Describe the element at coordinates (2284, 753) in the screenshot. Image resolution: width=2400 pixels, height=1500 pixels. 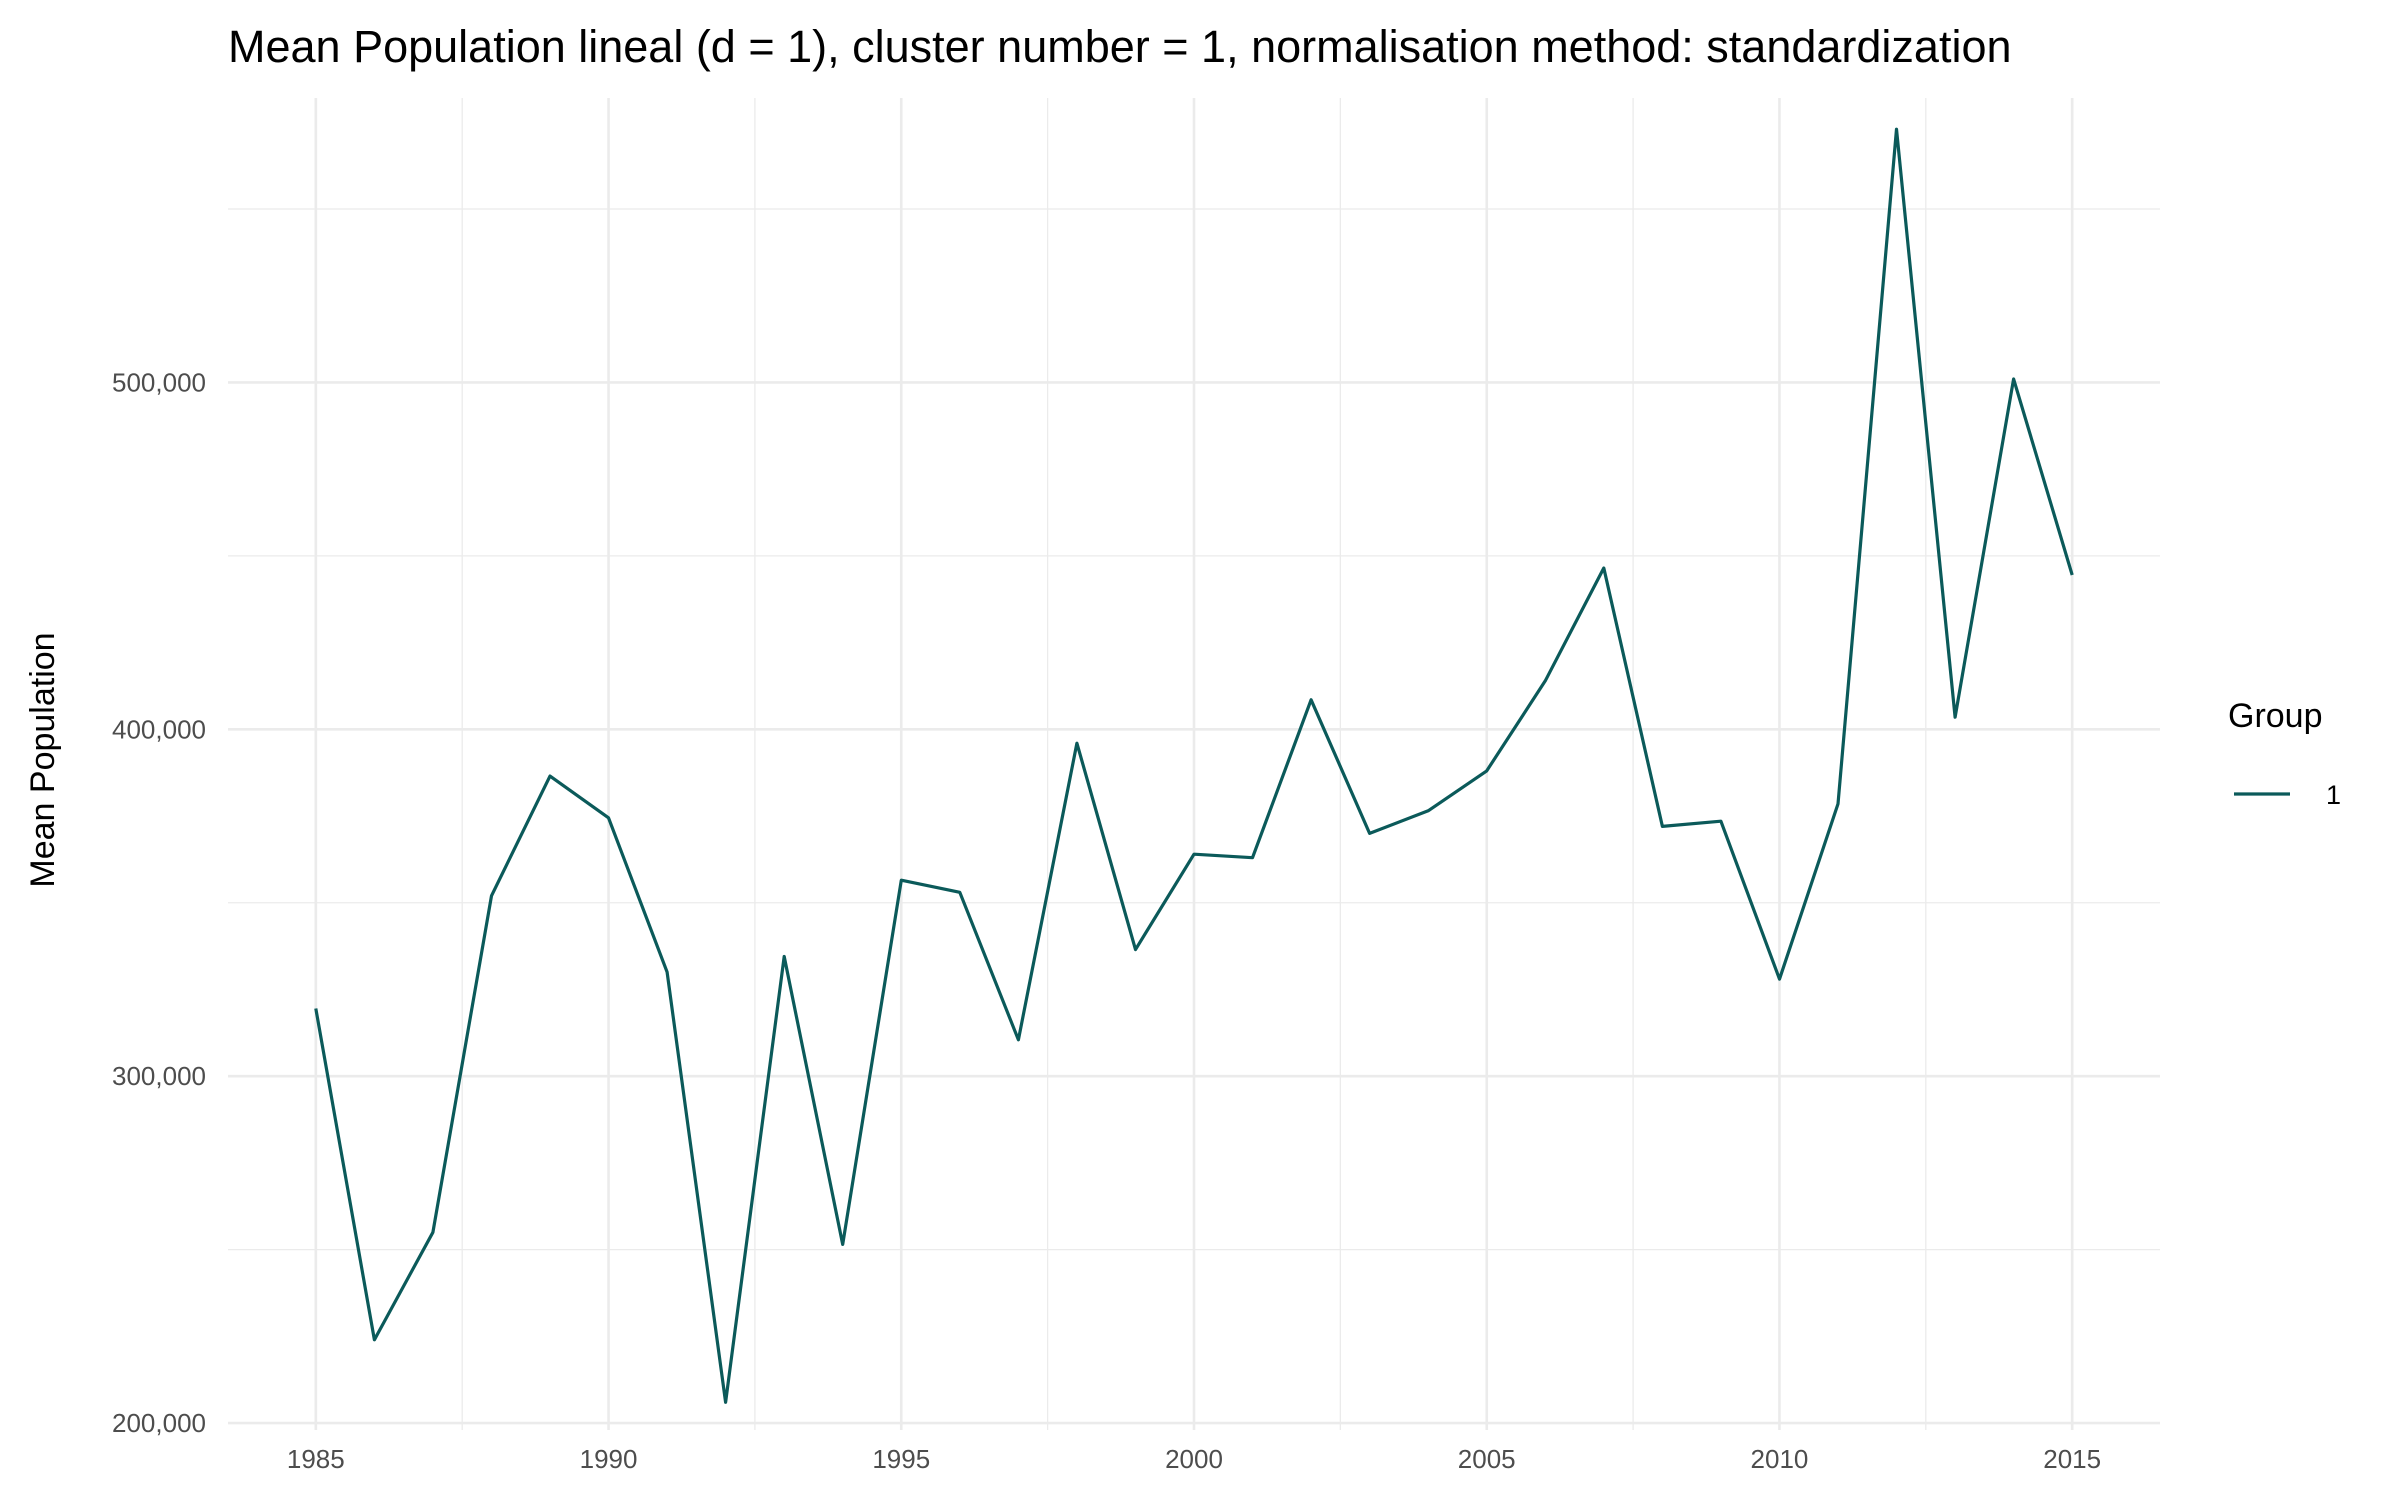
I see `legend: Group 1` at that location.